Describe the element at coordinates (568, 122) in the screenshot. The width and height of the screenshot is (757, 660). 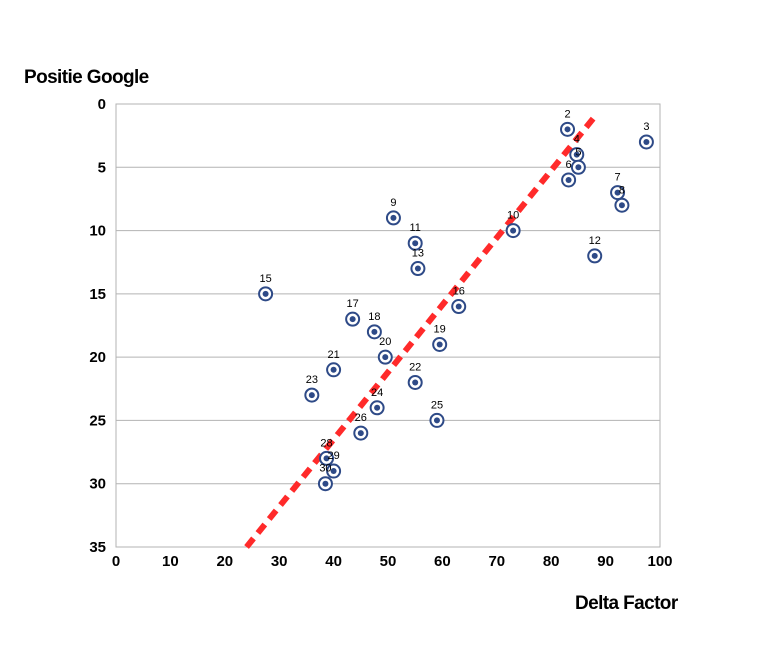
I see `data-point: 2` at that location.